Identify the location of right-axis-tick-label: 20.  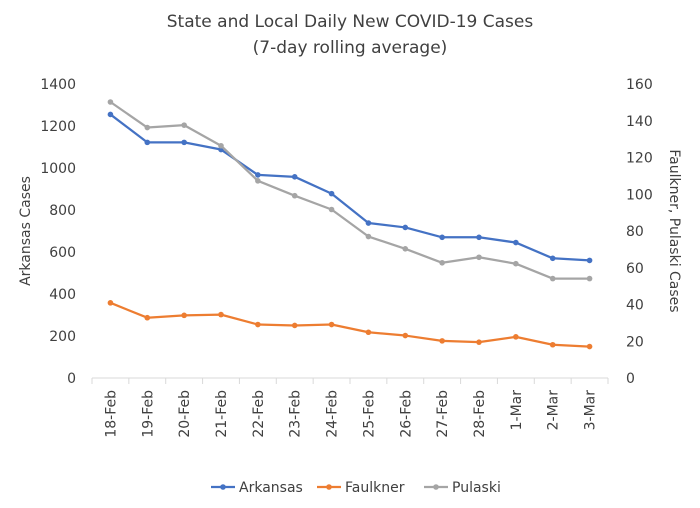
(635, 342).